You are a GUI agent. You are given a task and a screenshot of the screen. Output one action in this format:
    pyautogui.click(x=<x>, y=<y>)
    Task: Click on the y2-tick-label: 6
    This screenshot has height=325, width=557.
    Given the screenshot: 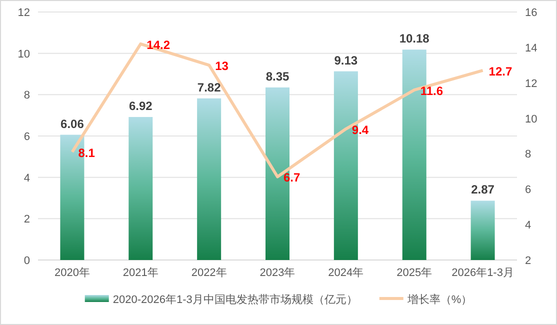 What is the action you would take?
    pyautogui.click(x=528, y=190)
    